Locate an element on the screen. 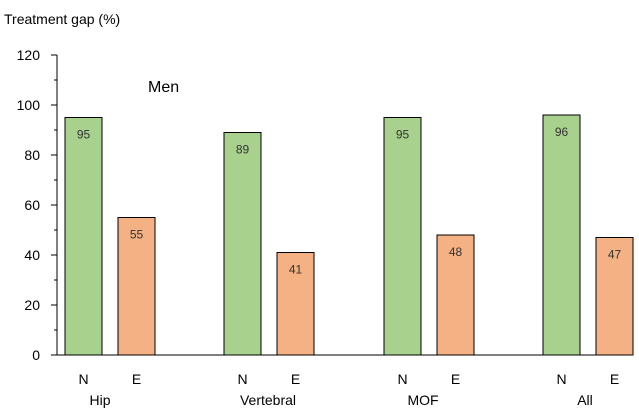  chart-title: Men is located at coordinates (163, 87).